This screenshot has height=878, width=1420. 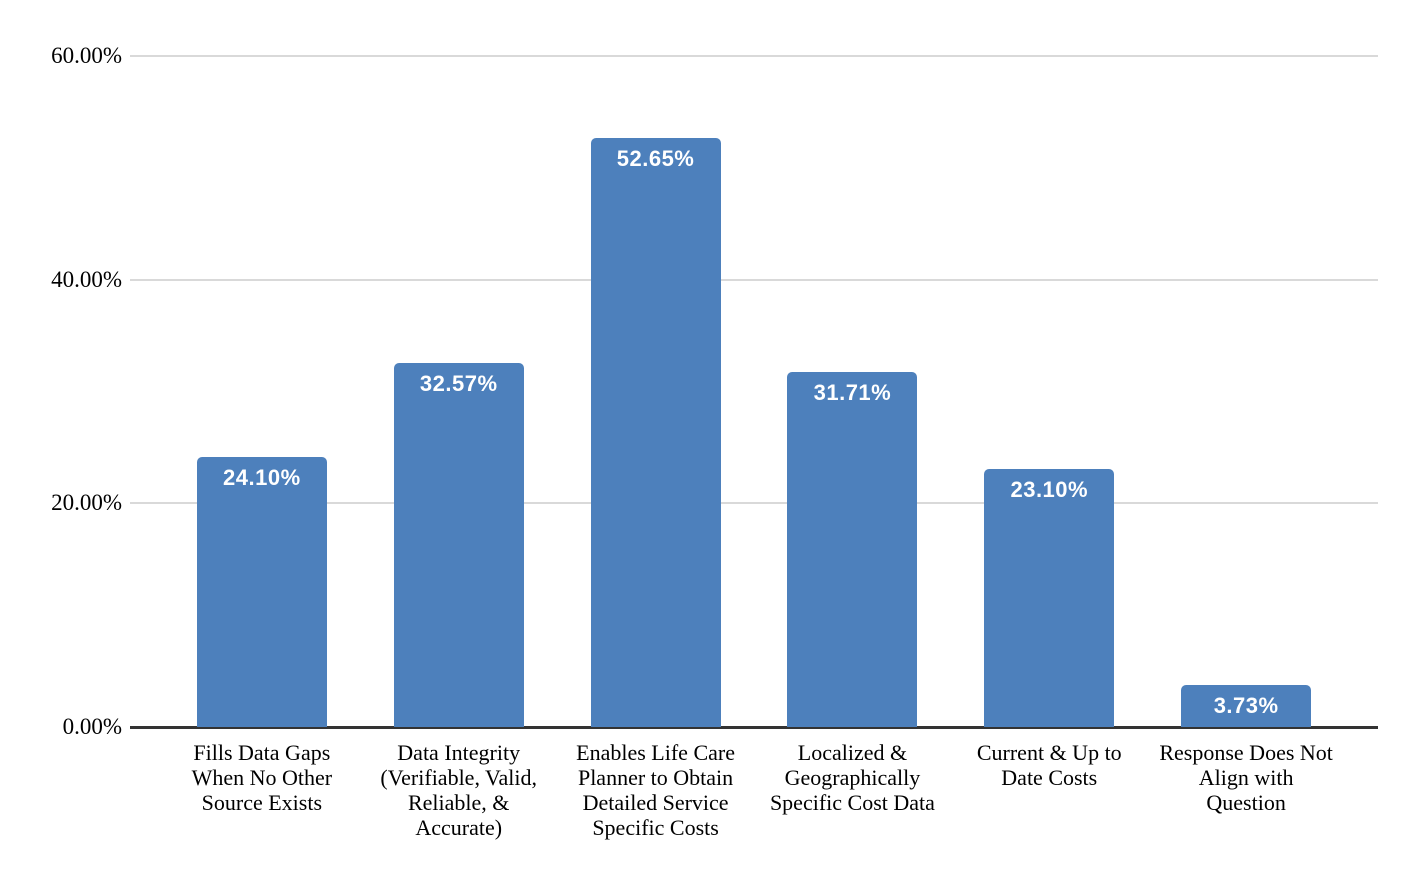 What do you see at coordinates (1049, 765) in the screenshot?
I see `x-axis-category-label: Current & Up to Date Costs` at bounding box center [1049, 765].